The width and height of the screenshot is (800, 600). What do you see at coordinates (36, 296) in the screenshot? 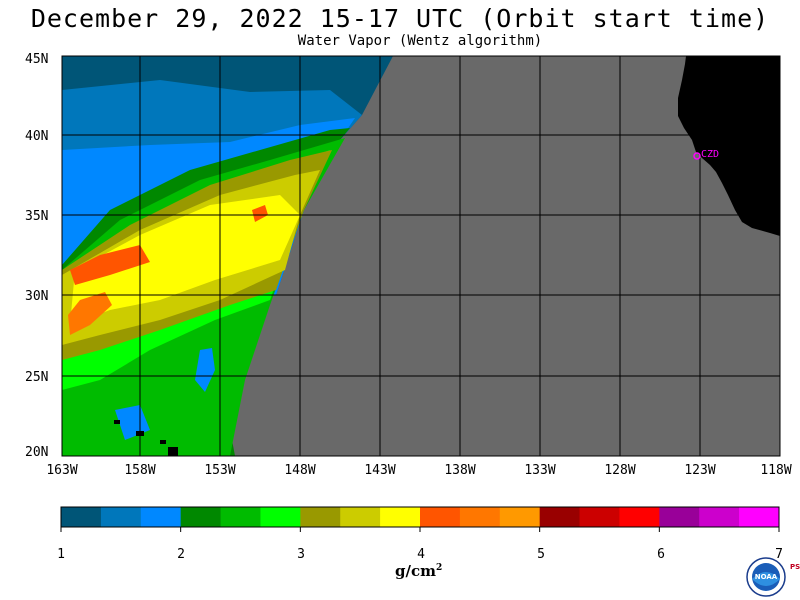
I see `lat-label: 30N` at bounding box center [36, 296].